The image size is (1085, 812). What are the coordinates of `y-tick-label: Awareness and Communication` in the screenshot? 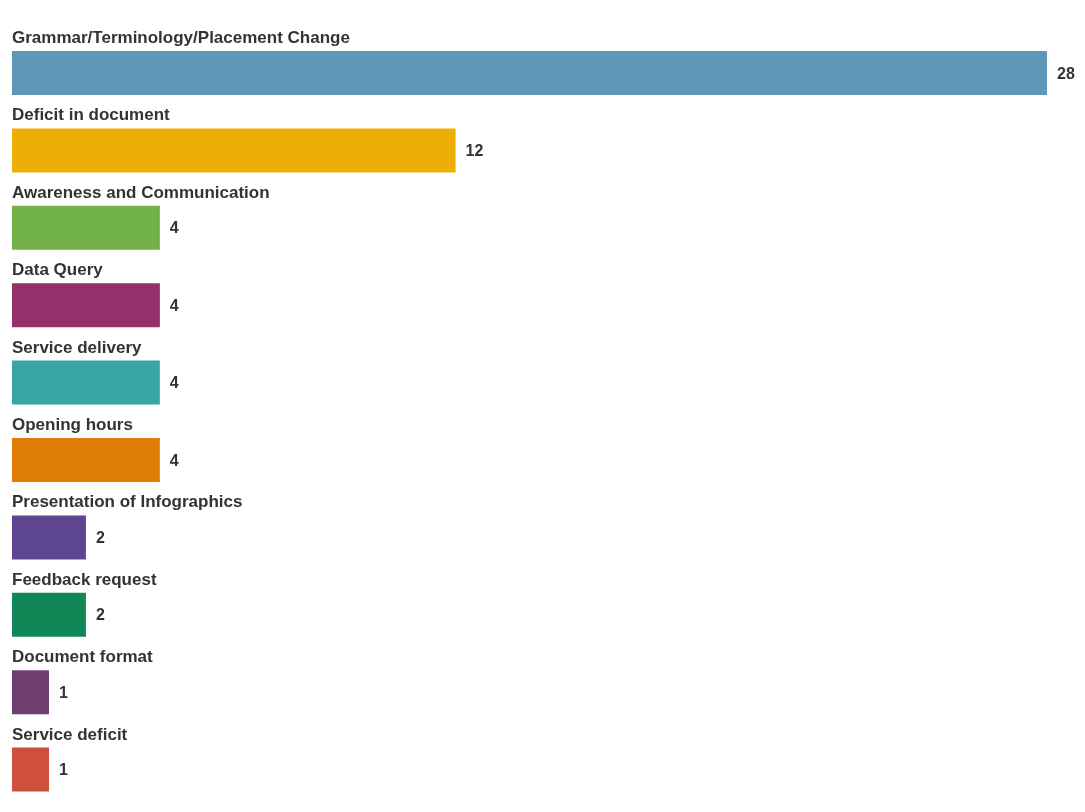 It's located at (141, 192).